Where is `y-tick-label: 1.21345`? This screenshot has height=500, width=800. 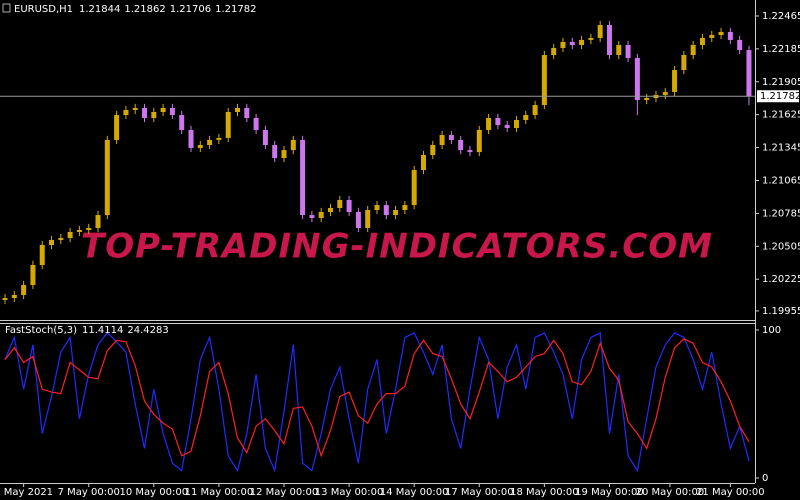
y-tick-label: 1.21345 is located at coordinates (781, 148).